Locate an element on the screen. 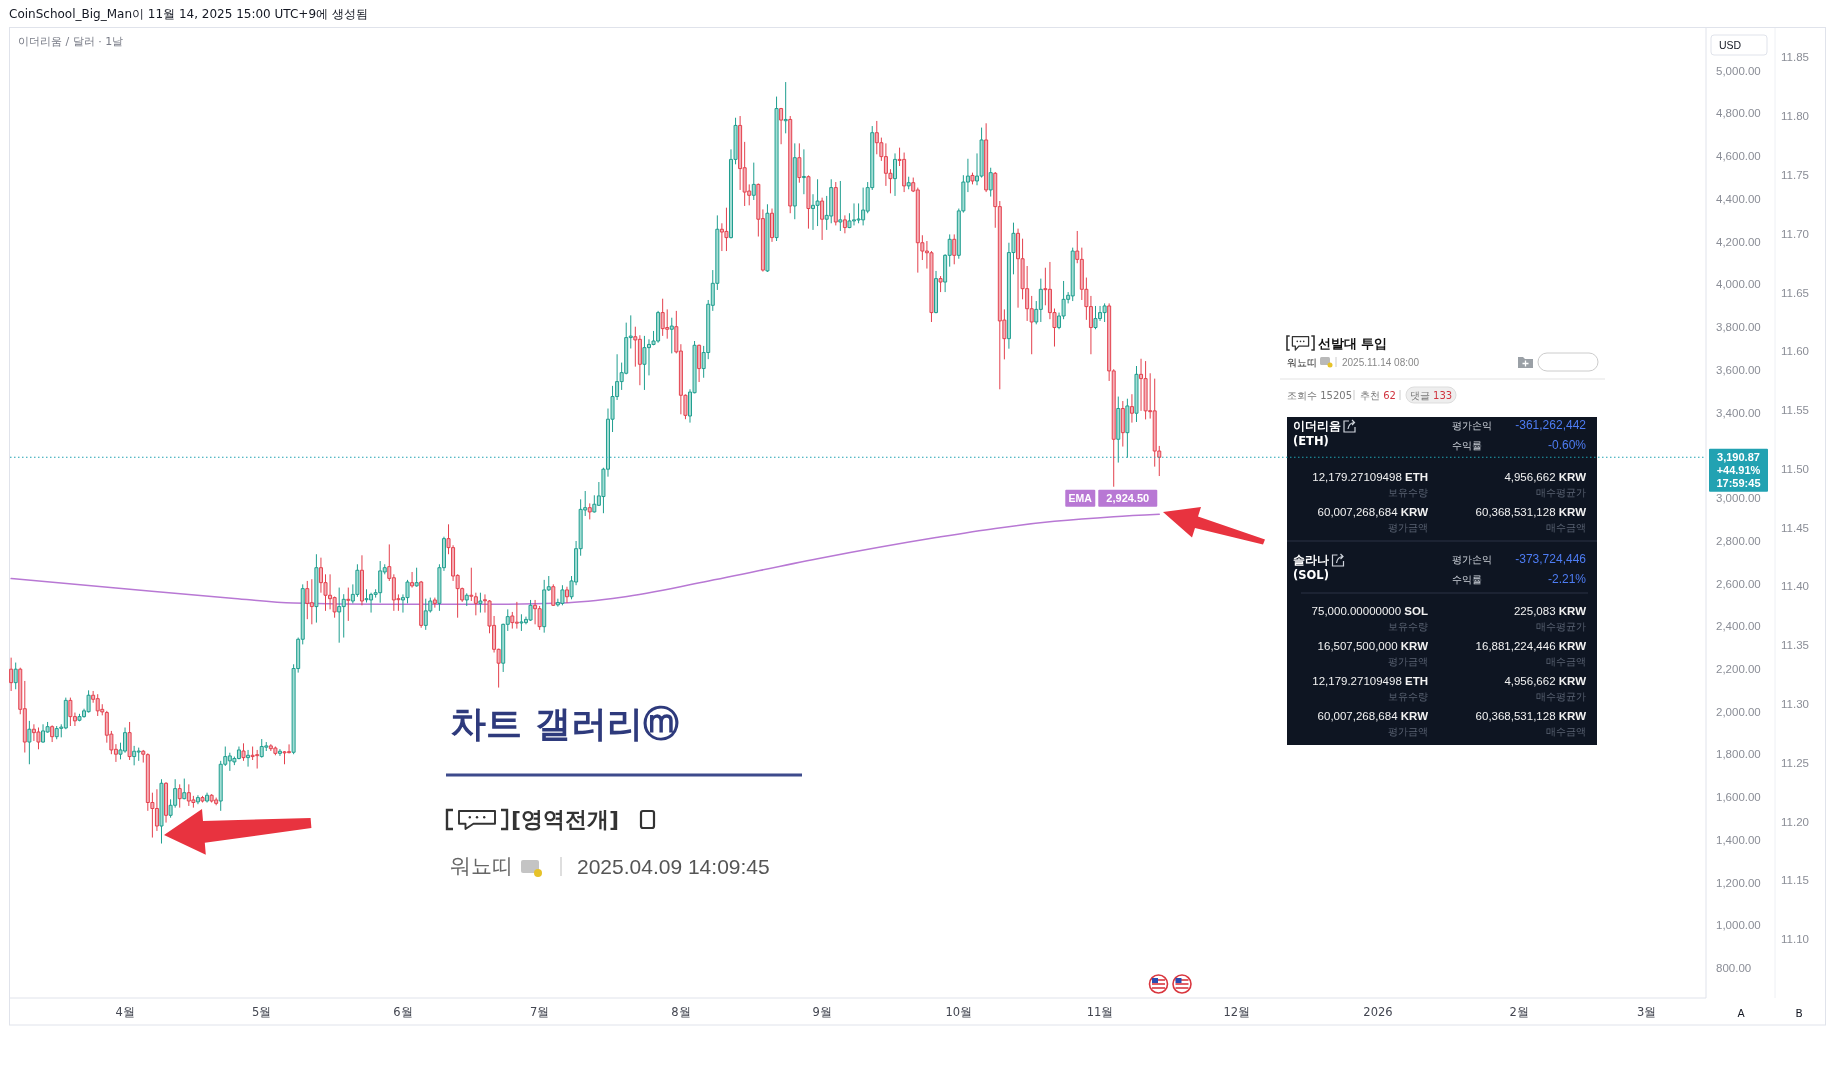  x-tick-label: 2026 is located at coordinates (1378, 1012).